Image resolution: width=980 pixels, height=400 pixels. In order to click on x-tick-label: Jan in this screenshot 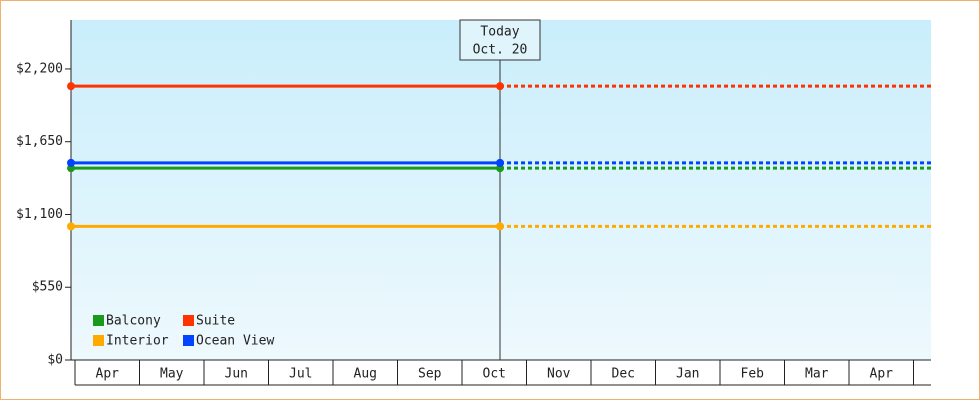, I will do `click(687, 374)`.